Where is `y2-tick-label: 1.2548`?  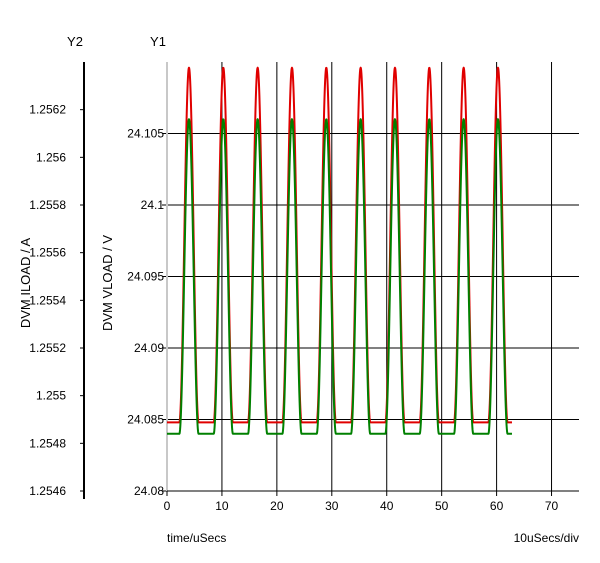
y2-tick-label: 1.2548 is located at coordinates (47, 443).